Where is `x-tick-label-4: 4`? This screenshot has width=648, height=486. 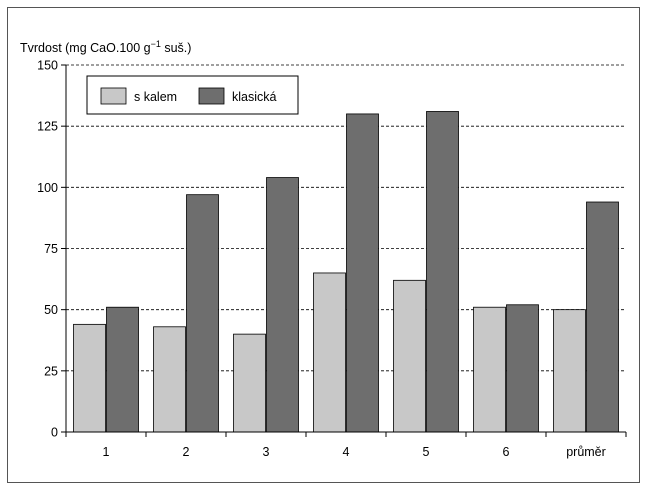
x-tick-label-4: 4 is located at coordinates (346, 452).